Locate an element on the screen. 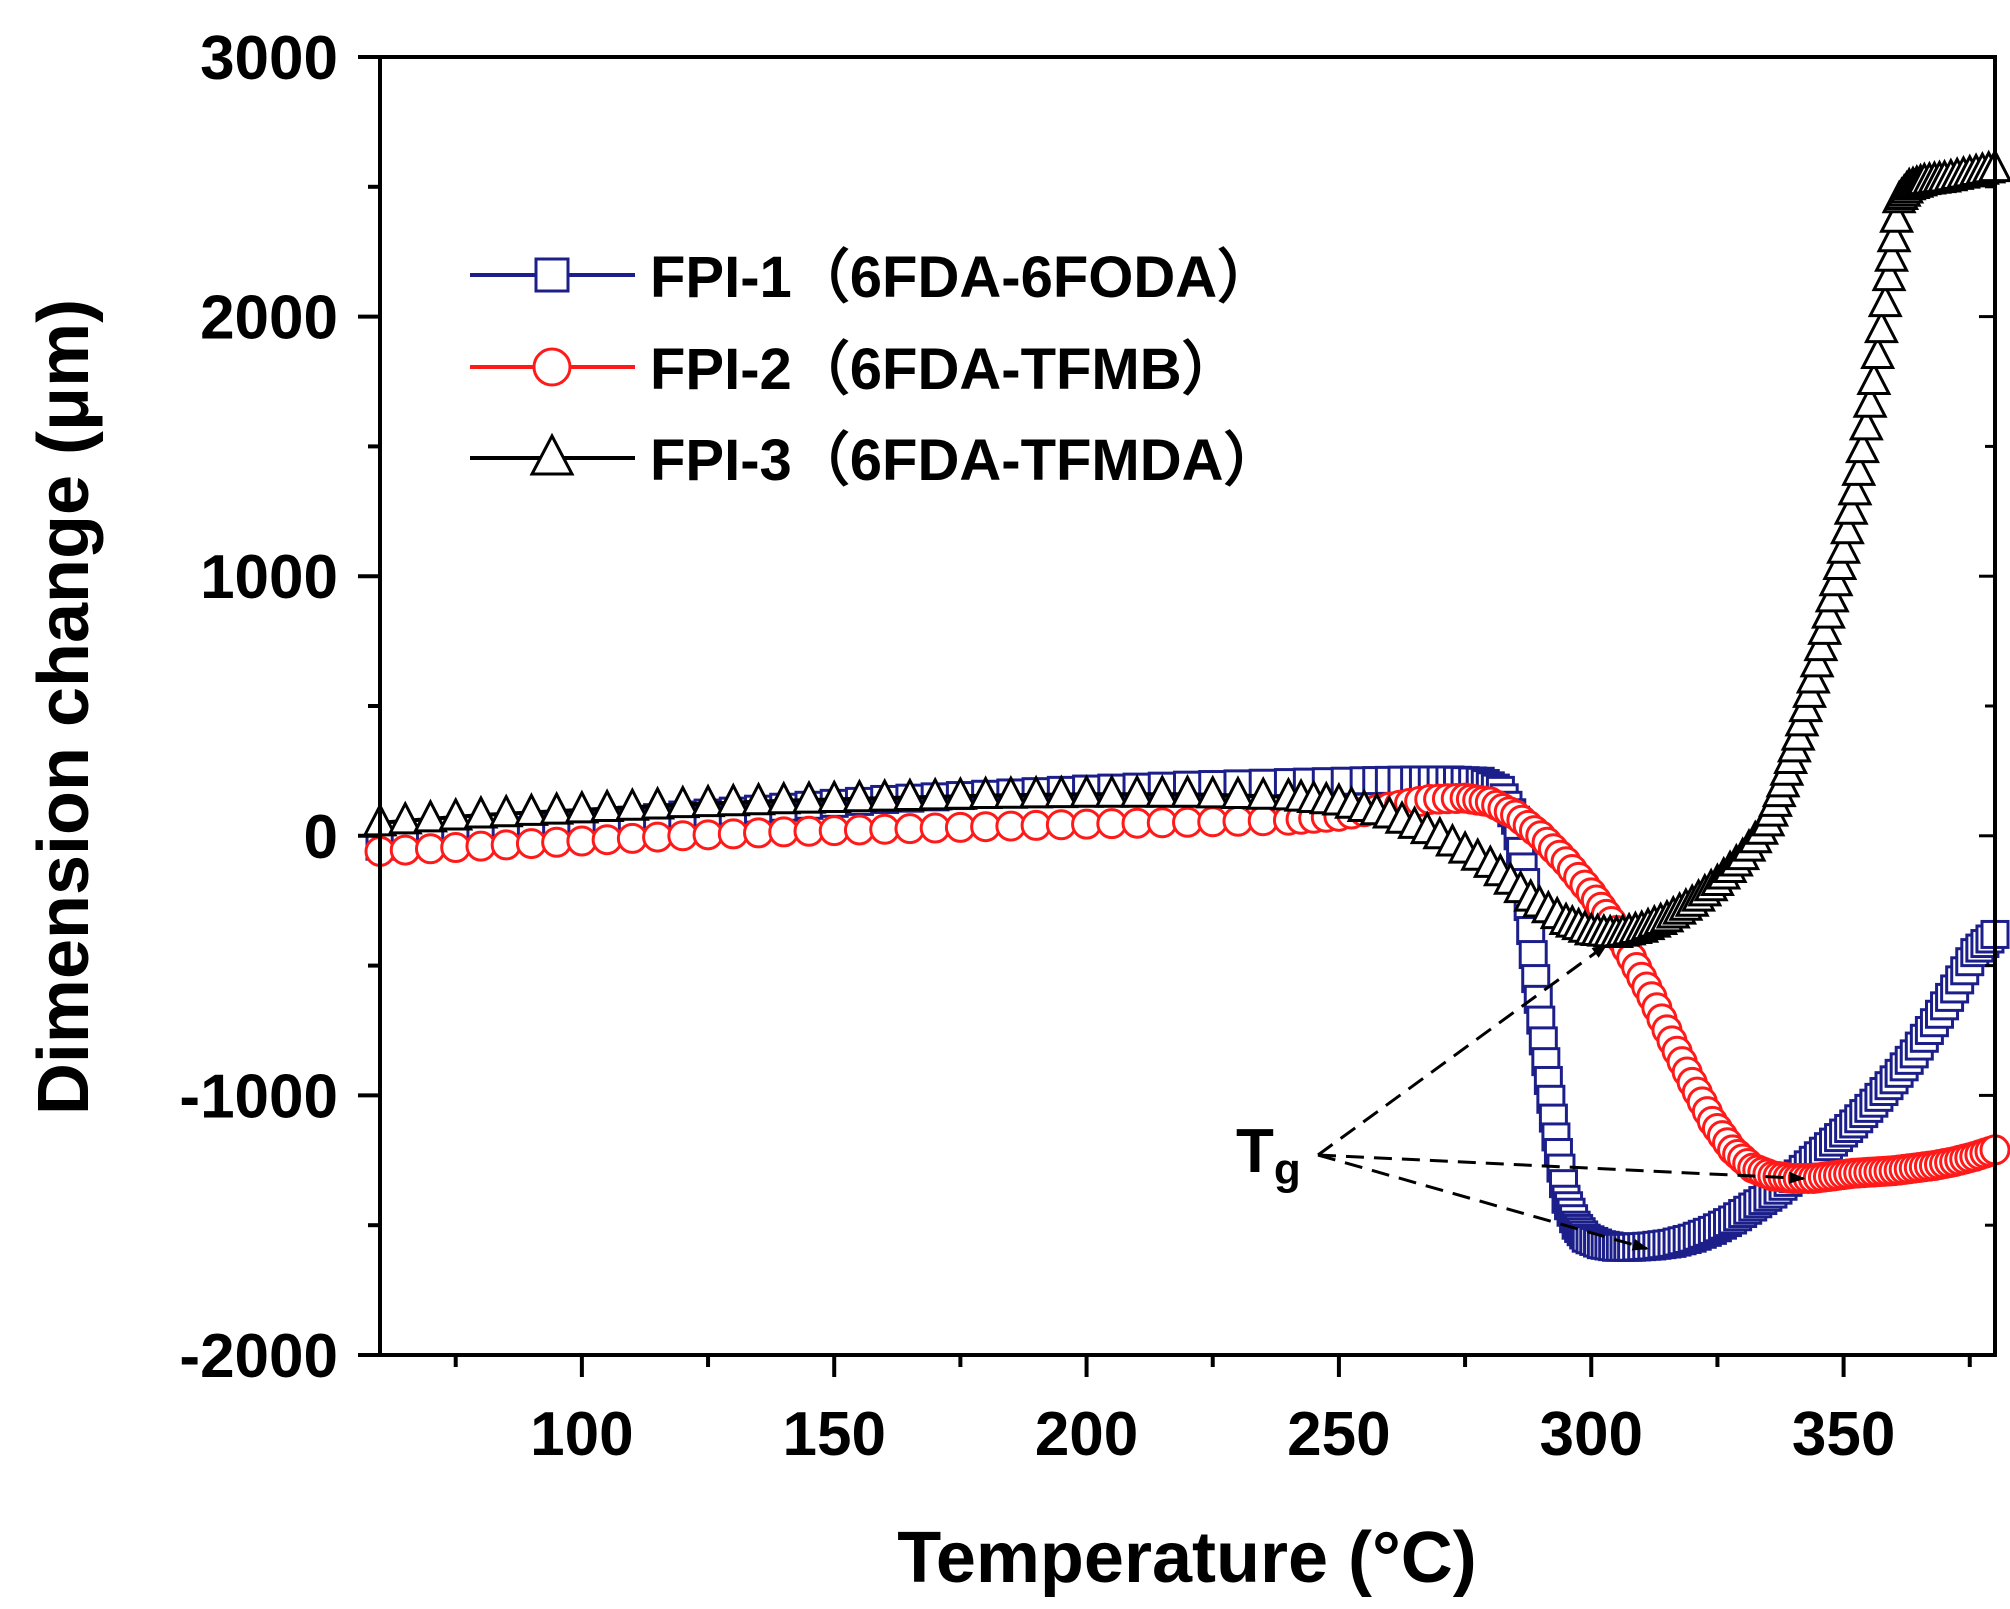 The height and width of the screenshot is (1609, 2010). legend-label: FPI-1（6FDA-6FODA） is located at coordinates (962, 277).